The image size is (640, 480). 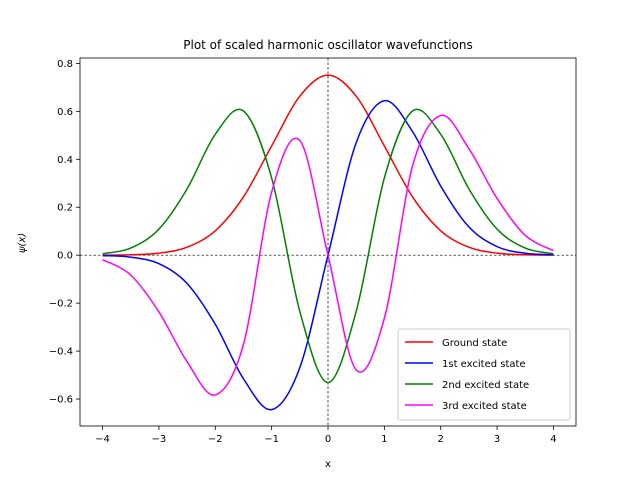 I want to click on legend-box, so click(x=484, y=374).